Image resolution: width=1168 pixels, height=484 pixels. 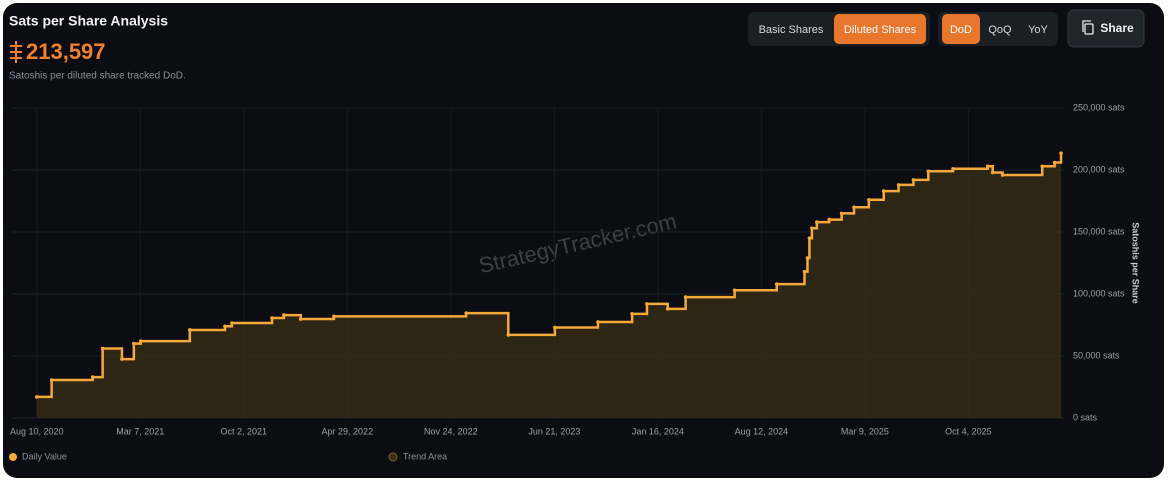 I want to click on chart-title: Sats per Share Analysis, so click(x=88, y=21).